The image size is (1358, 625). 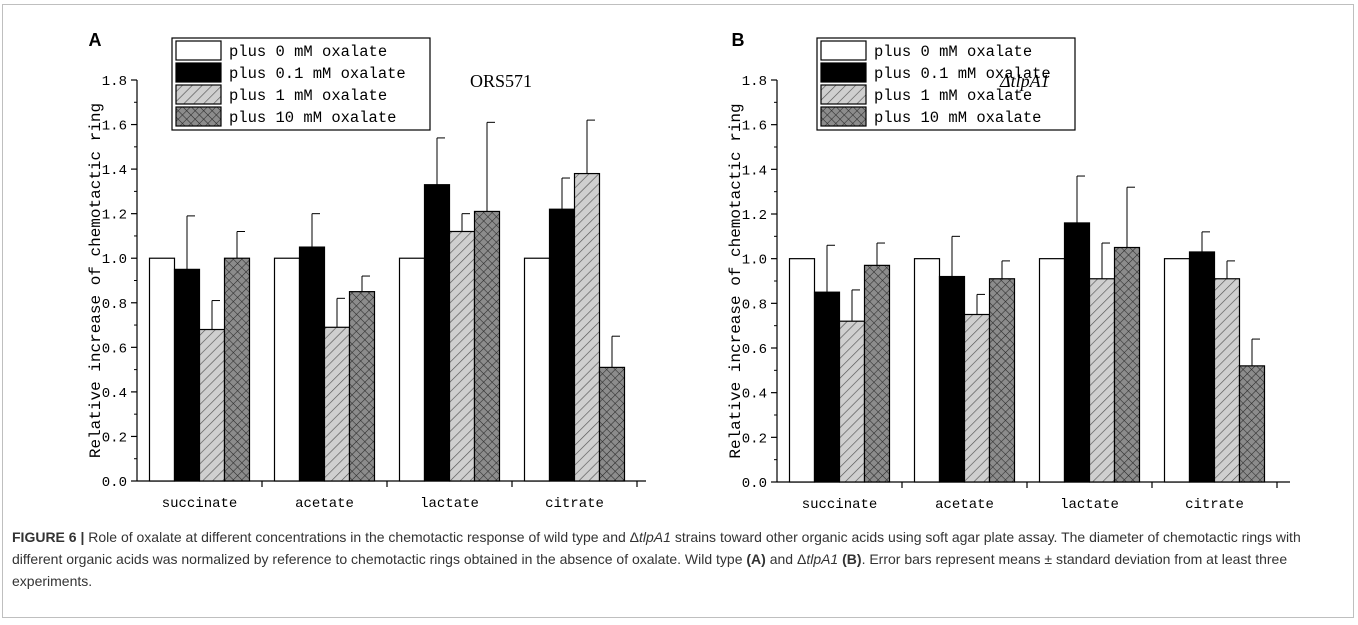 What do you see at coordinates (114, 483) in the screenshot?
I see `panel-a-y-tick-label: 0.0` at bounding box center [114, 483].